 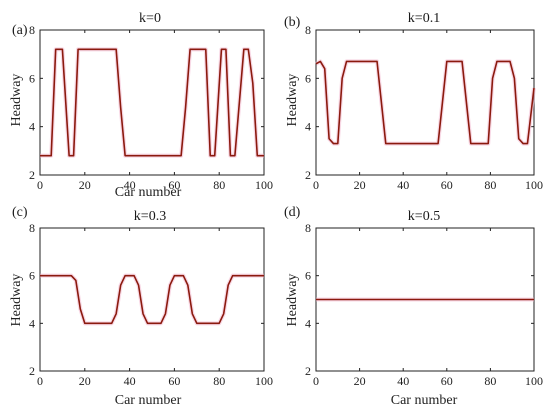 What do you see at coordinates (424, 18) in the screenshot?
I see `panel-b-title: k=0.1` at bounding box center [424, 18].